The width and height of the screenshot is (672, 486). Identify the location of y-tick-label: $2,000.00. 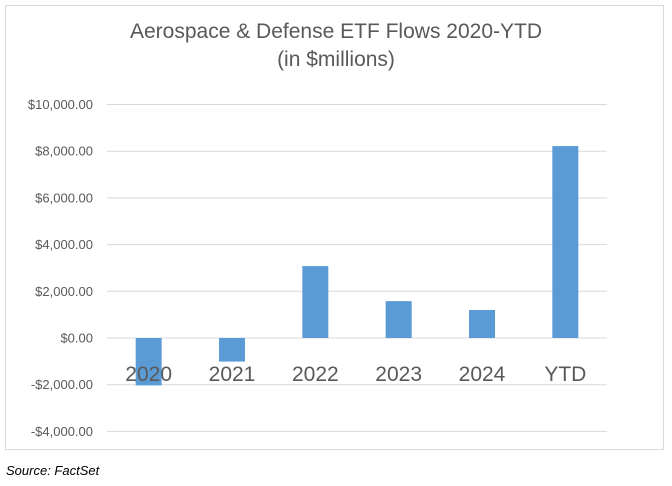
(64, 291).